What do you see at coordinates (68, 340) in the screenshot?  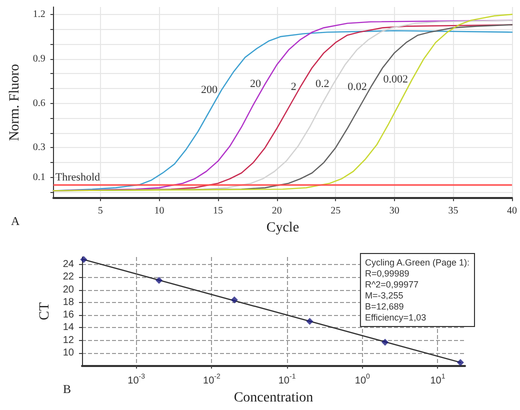 I see `y-tick-label: 12` at bounding box center [68, 340].